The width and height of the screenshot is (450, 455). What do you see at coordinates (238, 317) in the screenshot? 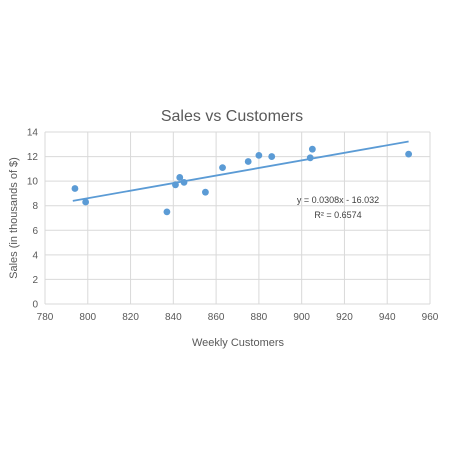
I see `x-axis-tick-labels: 780 800 820 840 860 880 900 920 940 960` at bounding box center [238, 317].